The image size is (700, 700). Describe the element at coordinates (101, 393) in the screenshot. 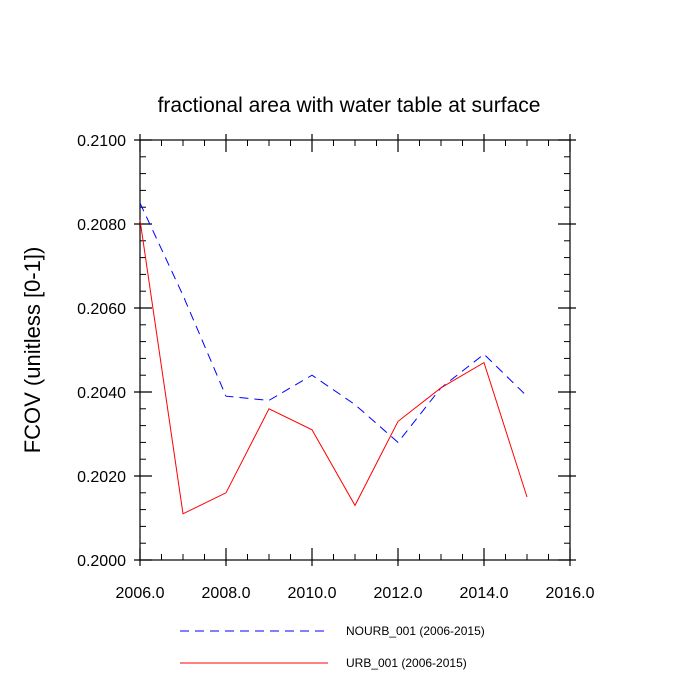

I see `y-tick-label: 0.2040` at that location.